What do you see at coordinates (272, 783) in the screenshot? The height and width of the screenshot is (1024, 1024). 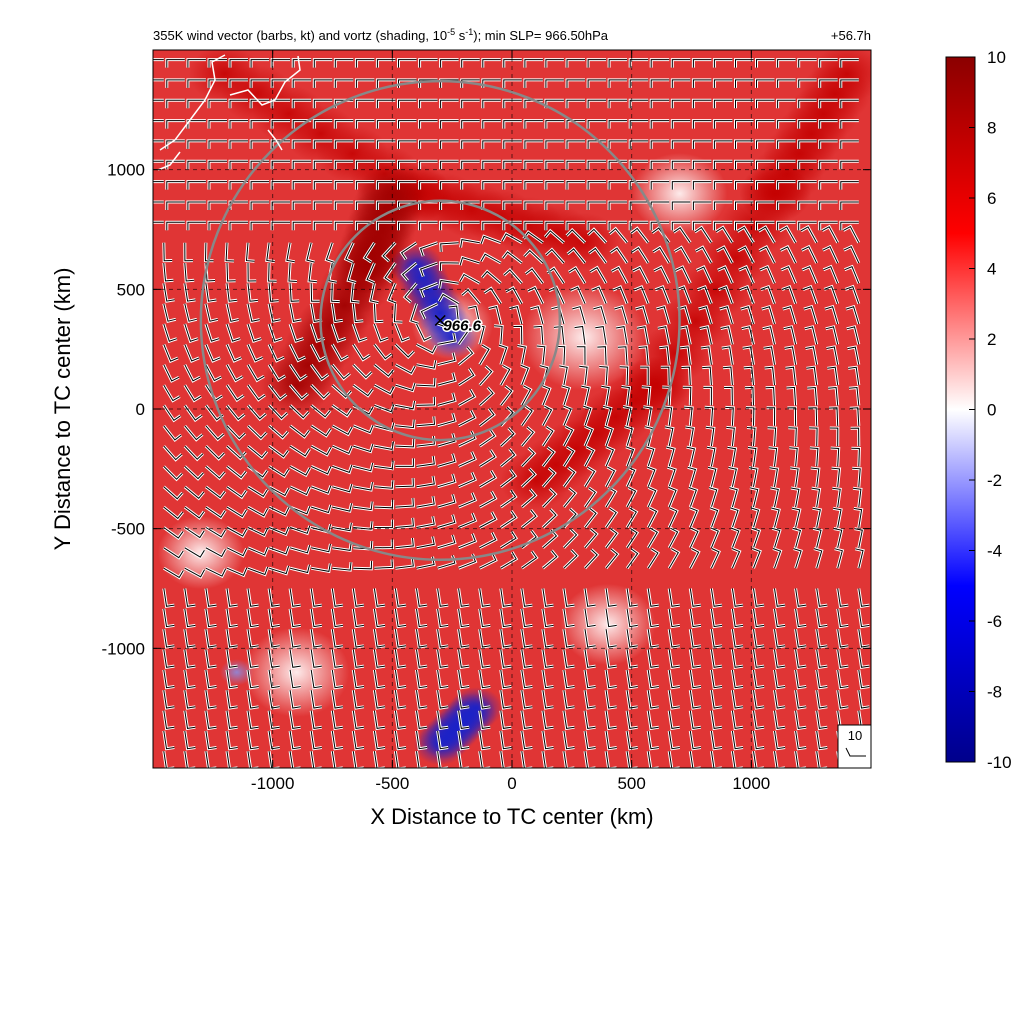 I see `x-tick-label: -1000` at bounding box center [272, 783].